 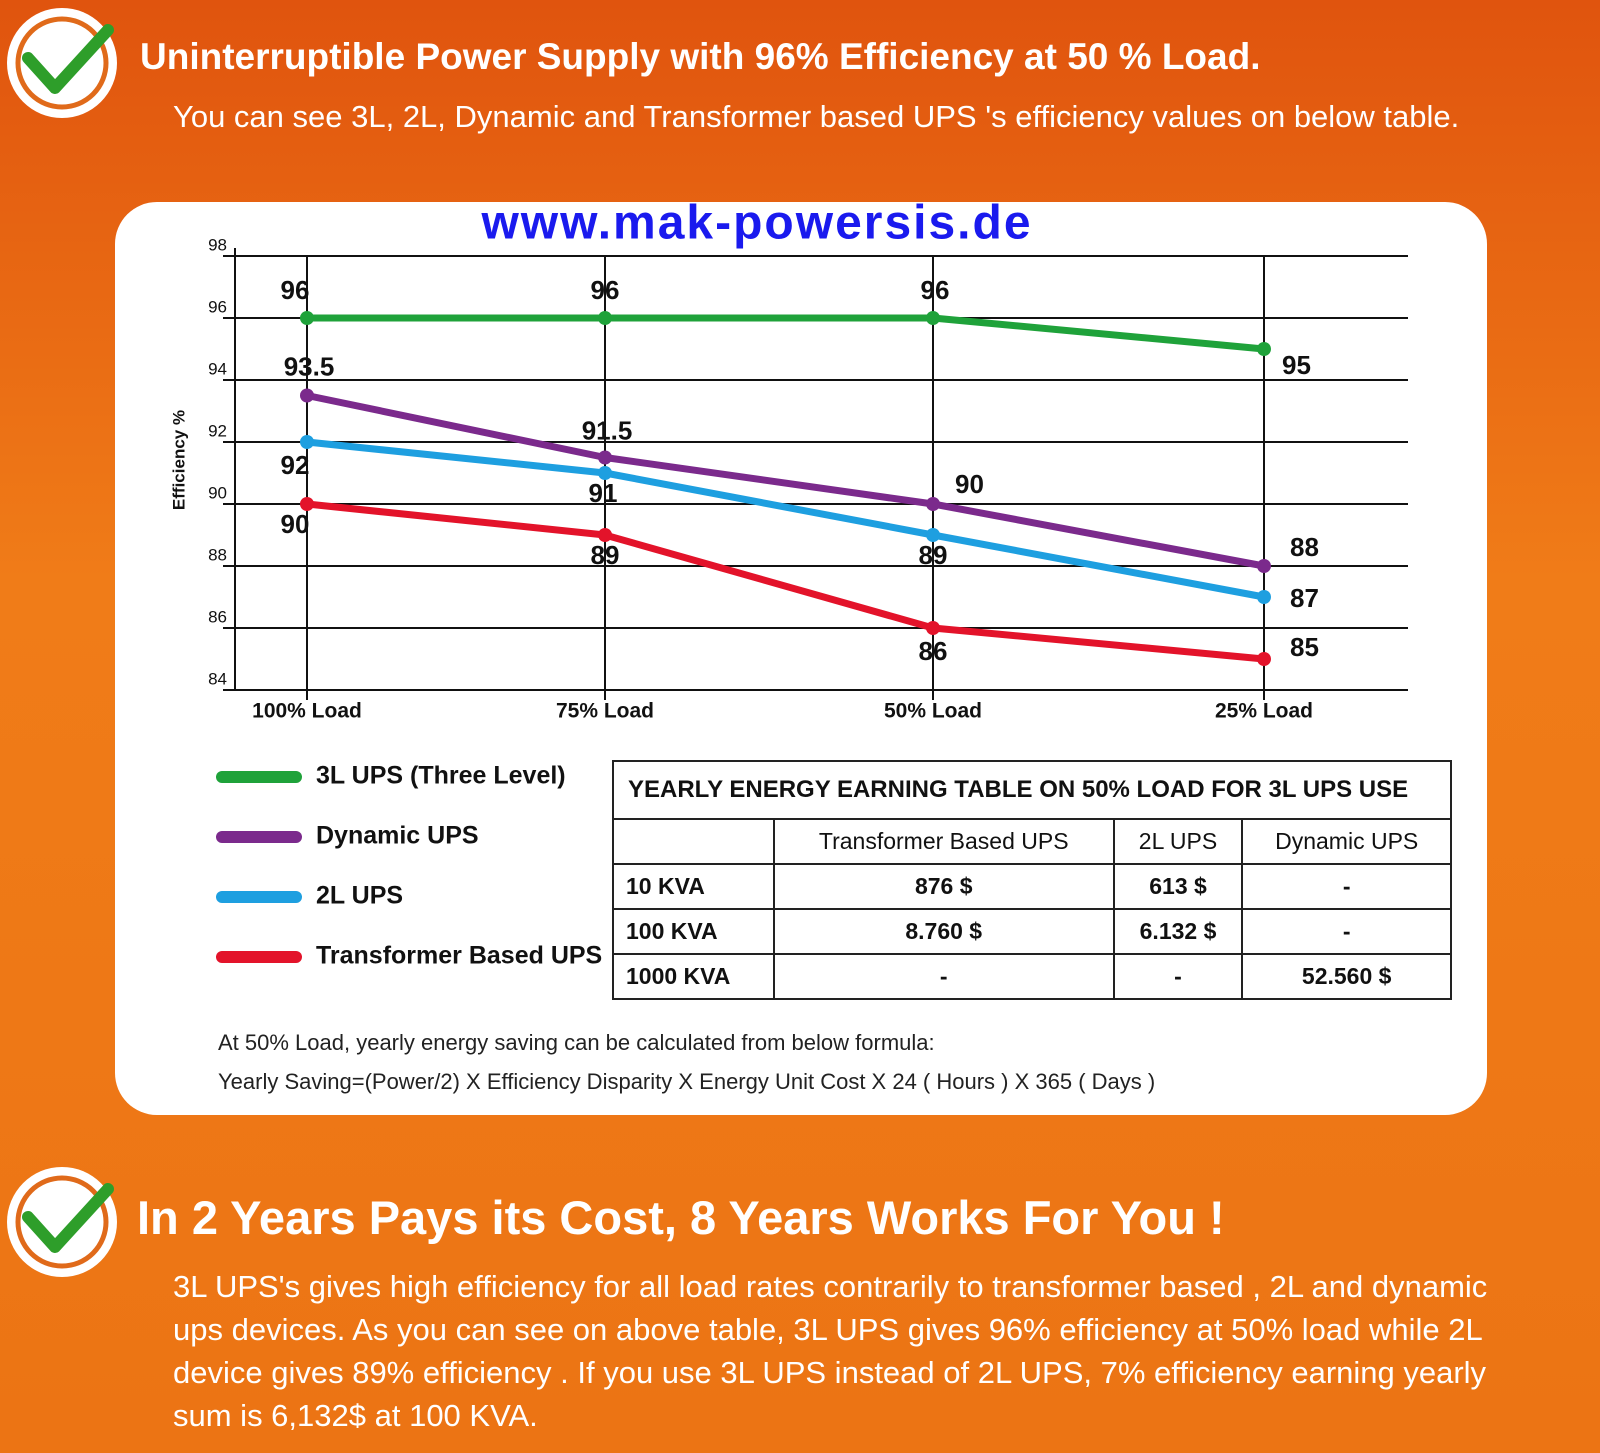 I want to click on table-row: 1000 KVA - -52.560 $, so click(x=1032, y=977).